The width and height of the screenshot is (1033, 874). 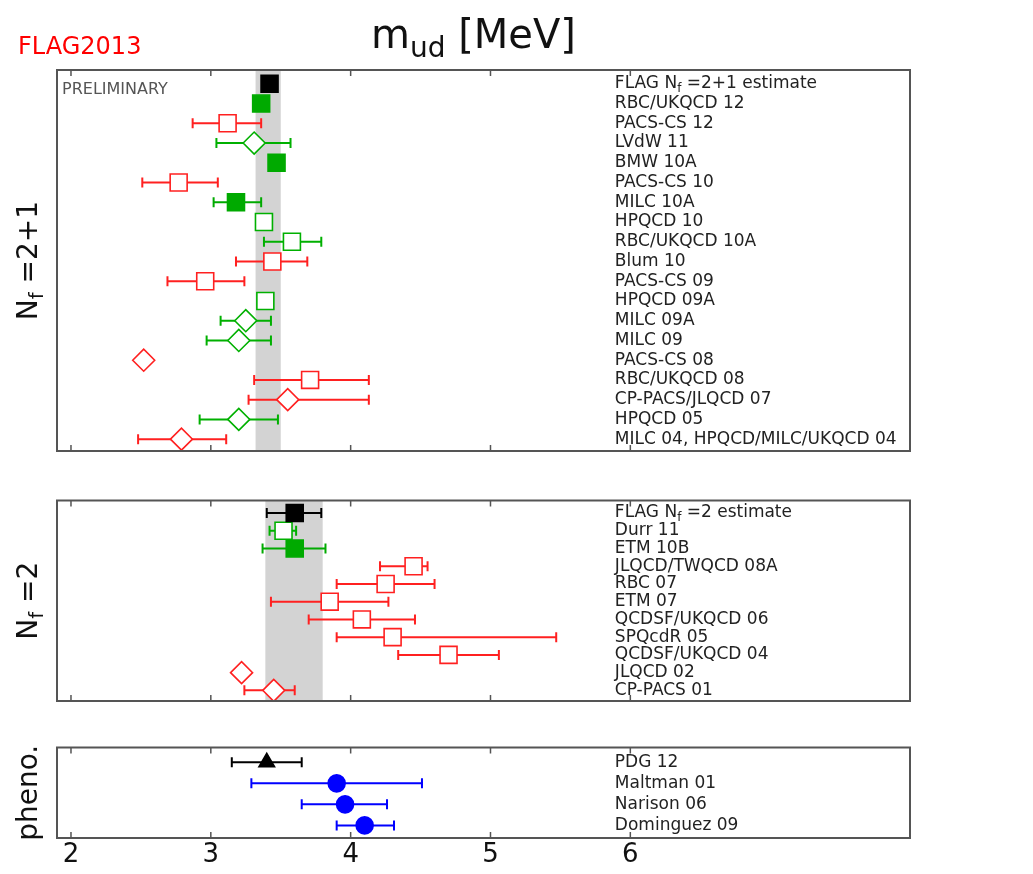 I want to click on y-tick-label: SPQcdR 05, so click(x=661, y=635).